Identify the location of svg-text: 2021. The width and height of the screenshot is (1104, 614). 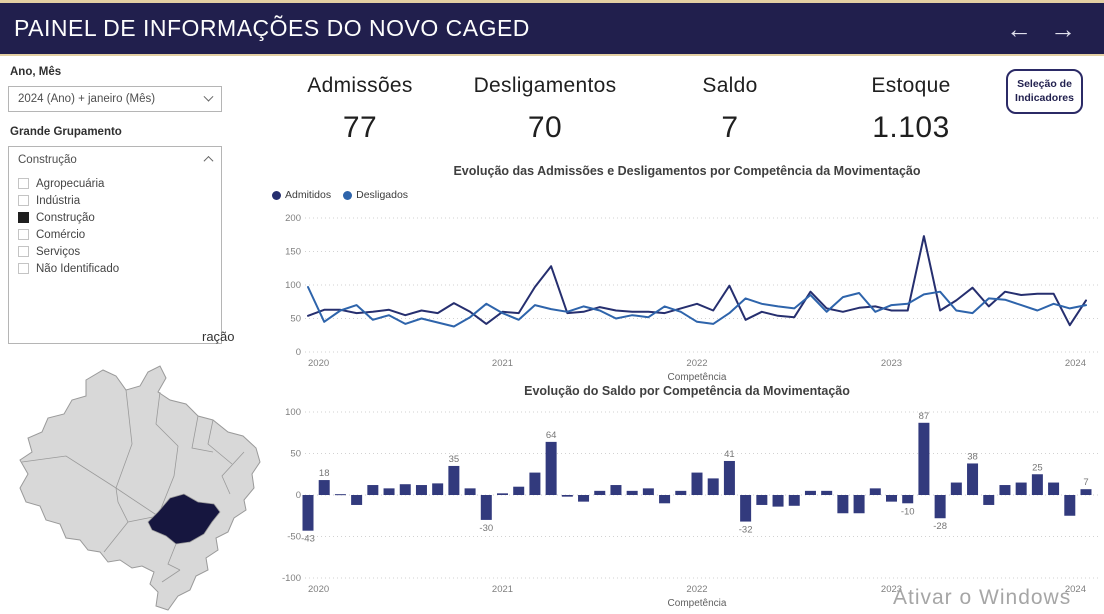
(502, 363).